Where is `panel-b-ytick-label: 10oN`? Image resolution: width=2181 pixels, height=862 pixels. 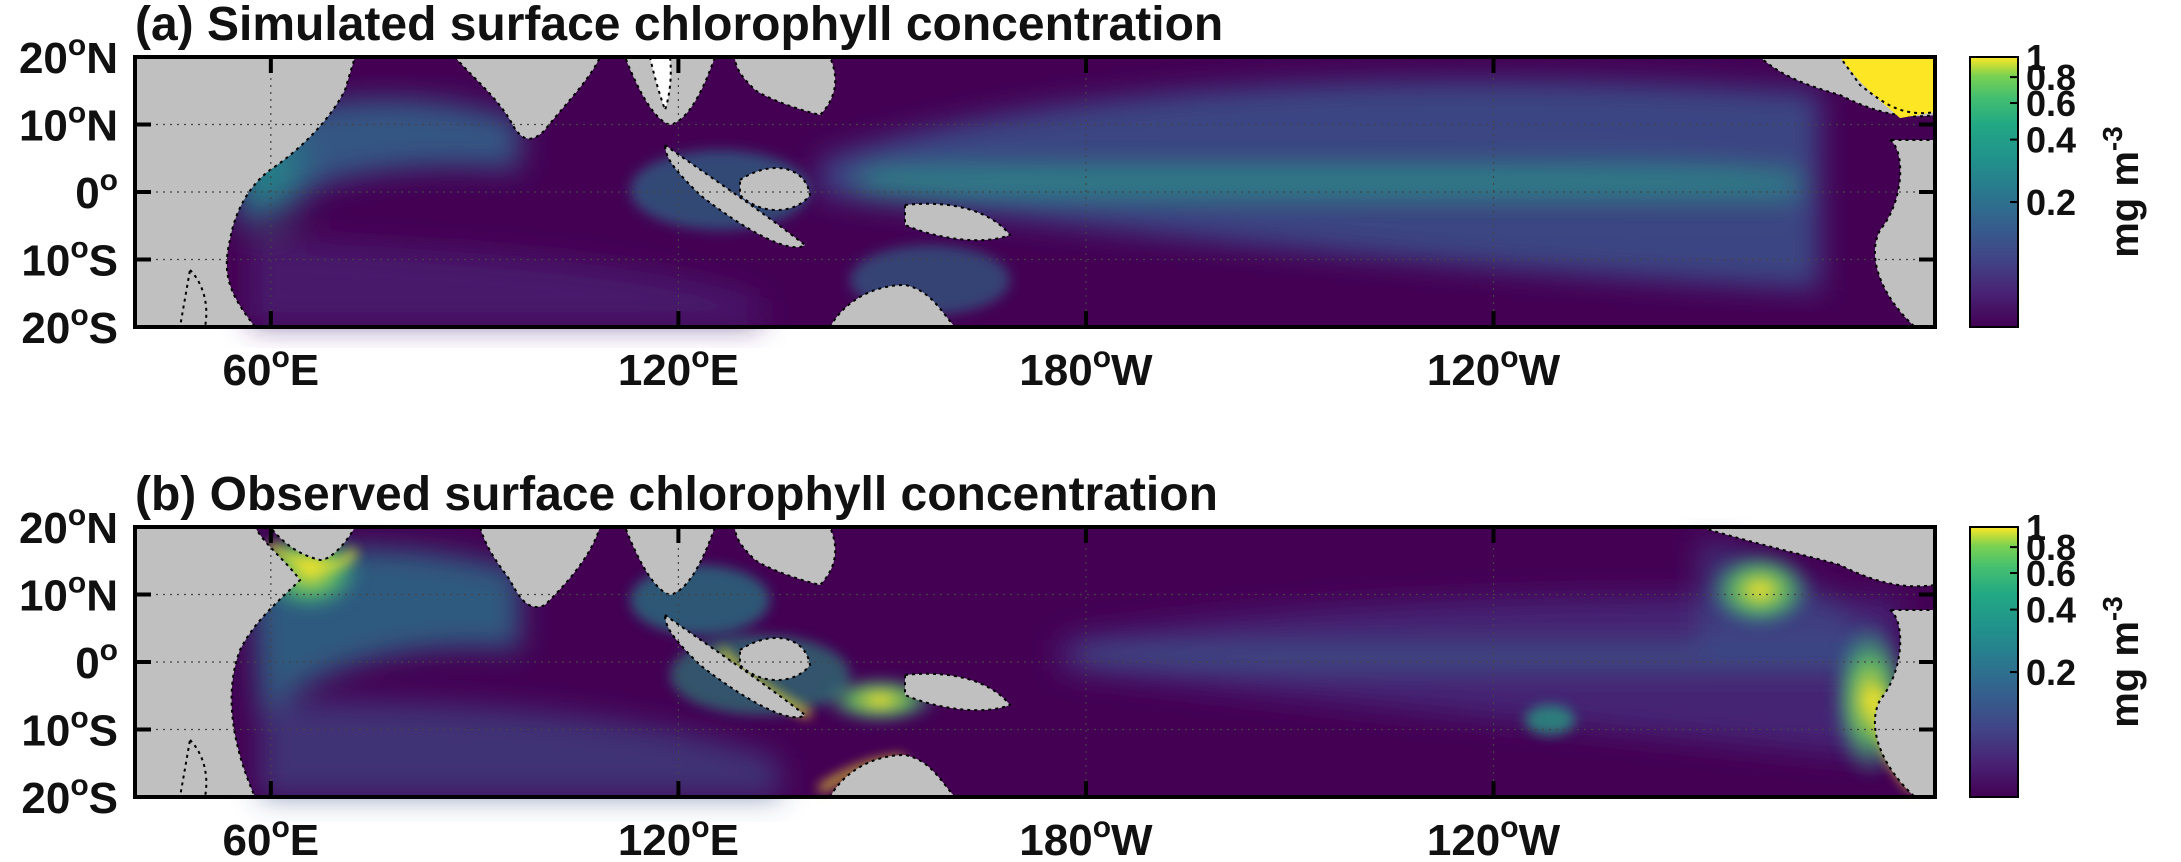 panel-b-ytick-label: 10oN is located at coordinates (68, 594).